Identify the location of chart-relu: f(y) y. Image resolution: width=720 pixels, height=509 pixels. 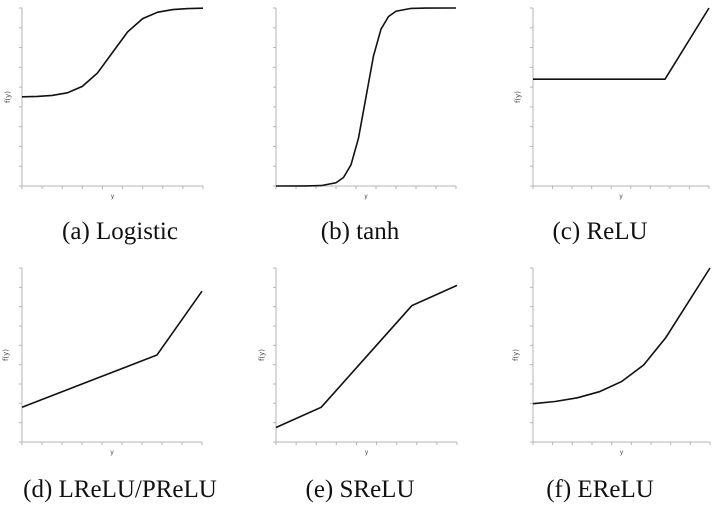
(612, 103).